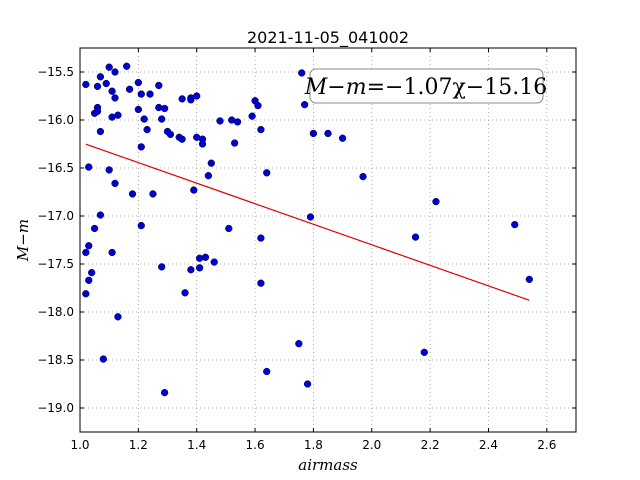 This screenshot has height=480, width=640. I want to click on y-tick-label: −17.0, so click(55, 216).